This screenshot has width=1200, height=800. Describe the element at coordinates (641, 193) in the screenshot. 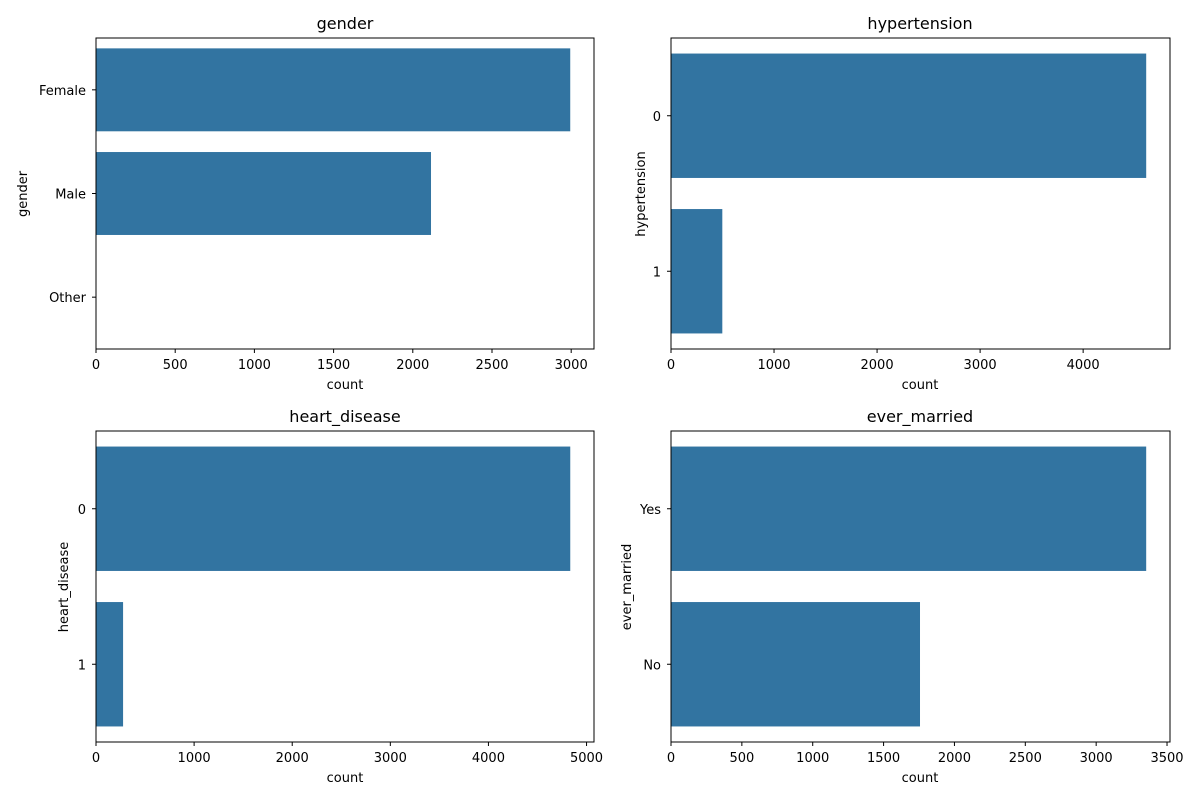

I see `y-axis-label: hypertension` at that location.